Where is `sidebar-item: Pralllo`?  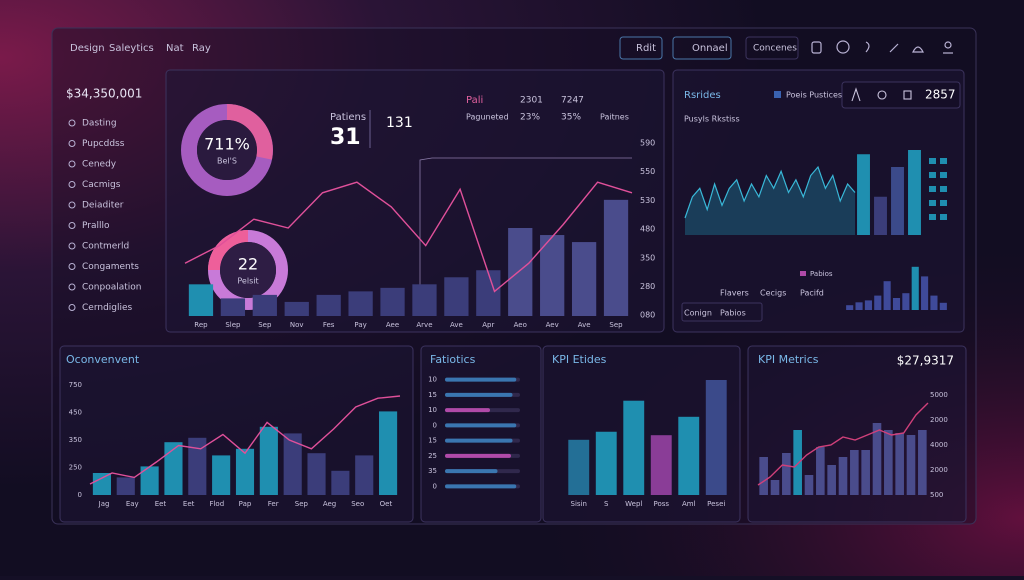 sidebar-item: Pralllo is located at coordinates (96, 226).